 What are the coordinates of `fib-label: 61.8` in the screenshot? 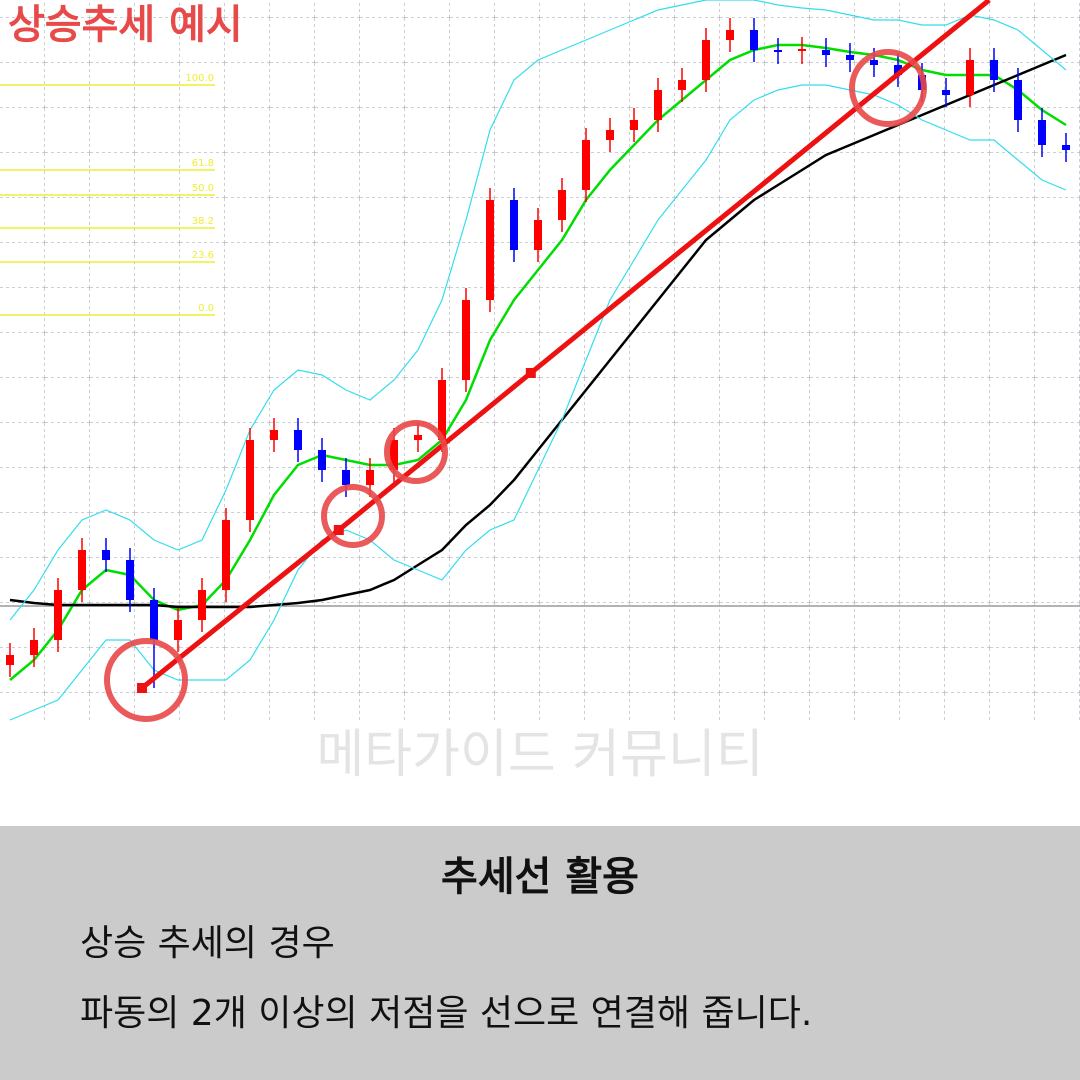 It's located at (203, 163).